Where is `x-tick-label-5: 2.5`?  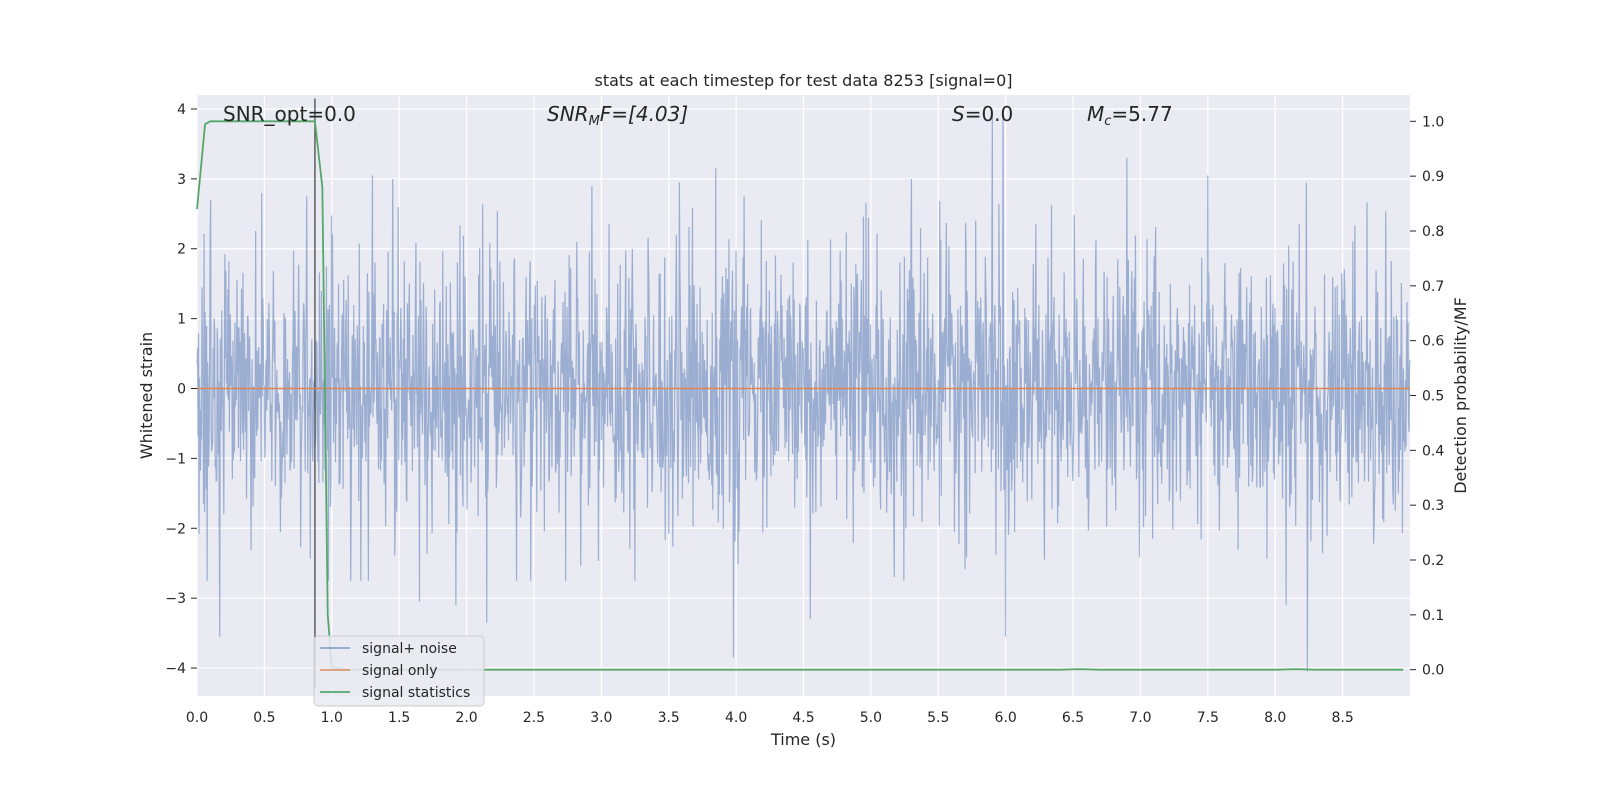
x-tick-label-5: 2.5 is located at coordinates (534, 718).